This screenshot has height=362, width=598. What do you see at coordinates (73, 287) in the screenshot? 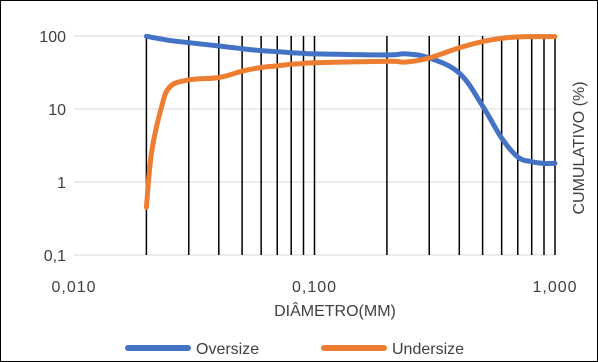
I see `x-tick-label: 0,010` at bounding box center [73, 287].